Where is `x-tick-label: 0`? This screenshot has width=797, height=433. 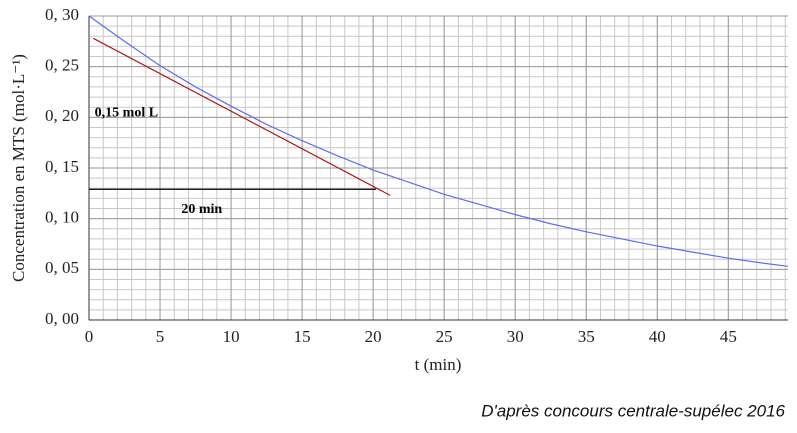
x-tick-label: 0 is located at coordinates (89, 336).